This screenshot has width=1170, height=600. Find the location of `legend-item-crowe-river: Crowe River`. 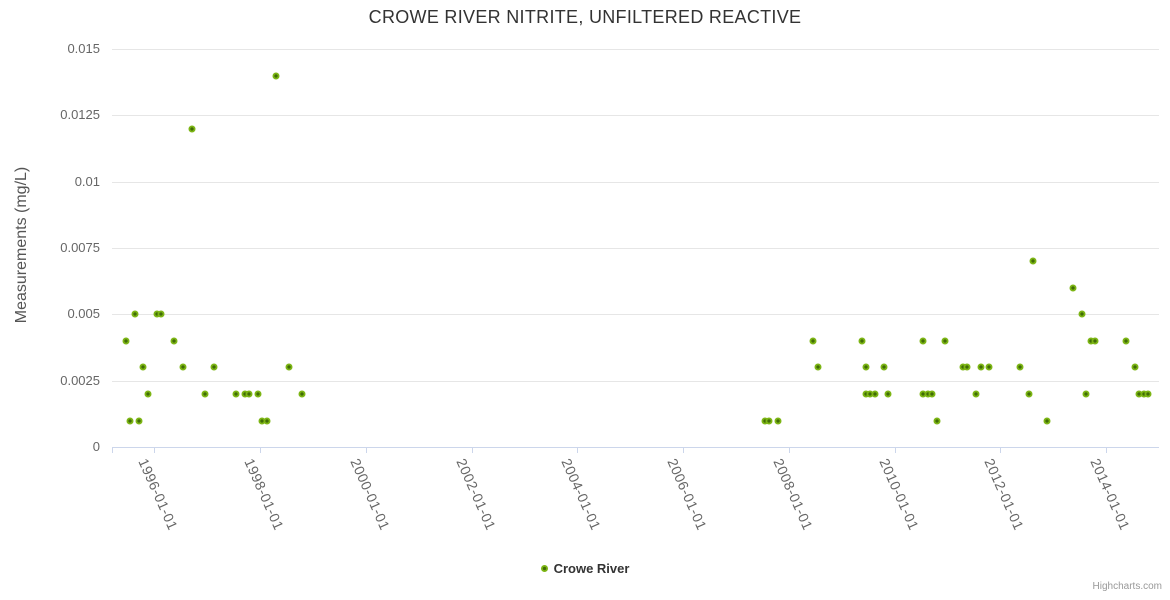

legend-item-crowe-river: Crowe River is located at coordinates (585, 568).